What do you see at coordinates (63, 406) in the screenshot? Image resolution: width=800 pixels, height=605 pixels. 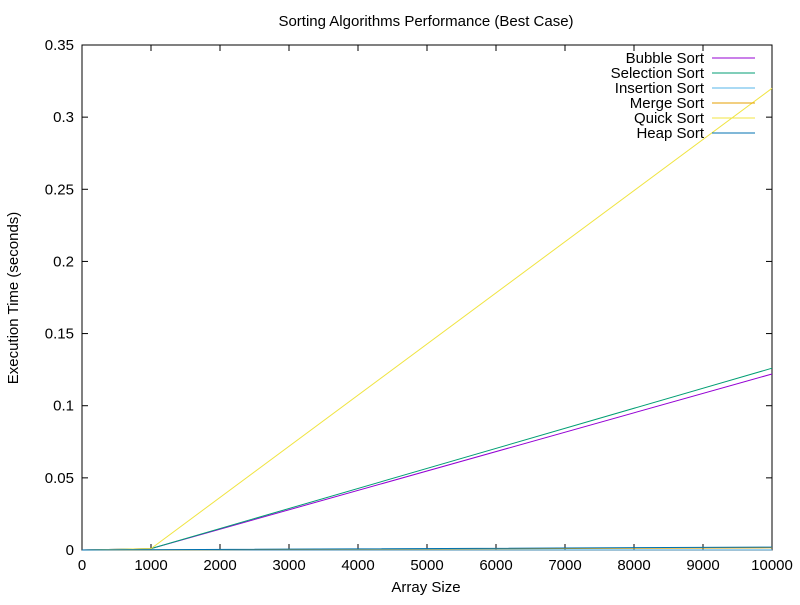 I see `y-tick-label: 0.1` at bounding box center [63, 406].